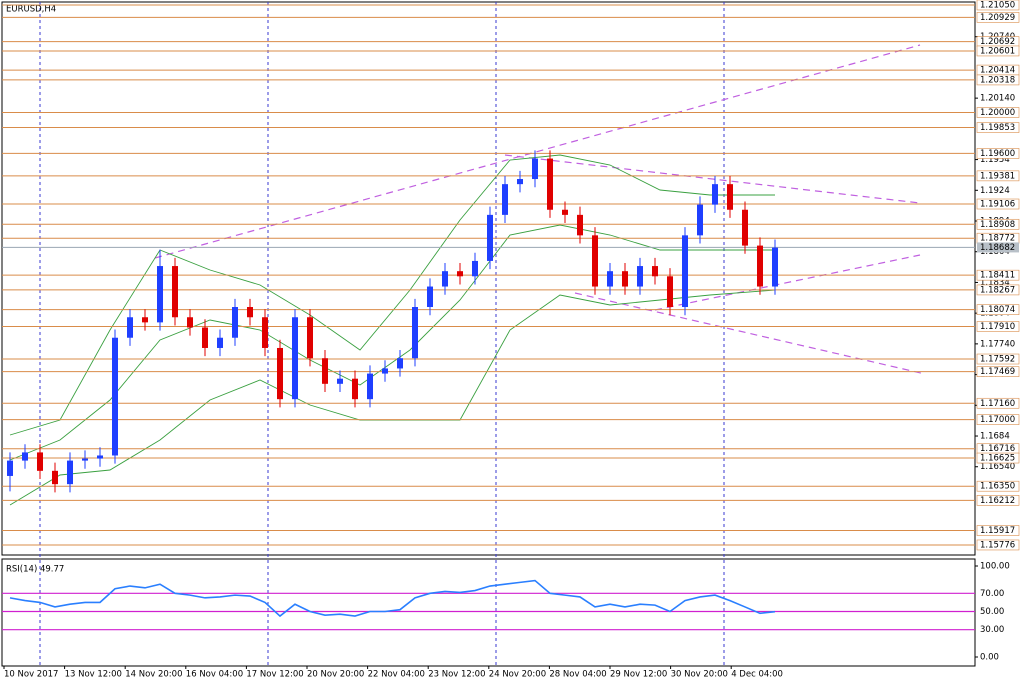  Describe the element at coordinates (997, 449) in the screenshot. I see `level-label: 1.16716` at that location.